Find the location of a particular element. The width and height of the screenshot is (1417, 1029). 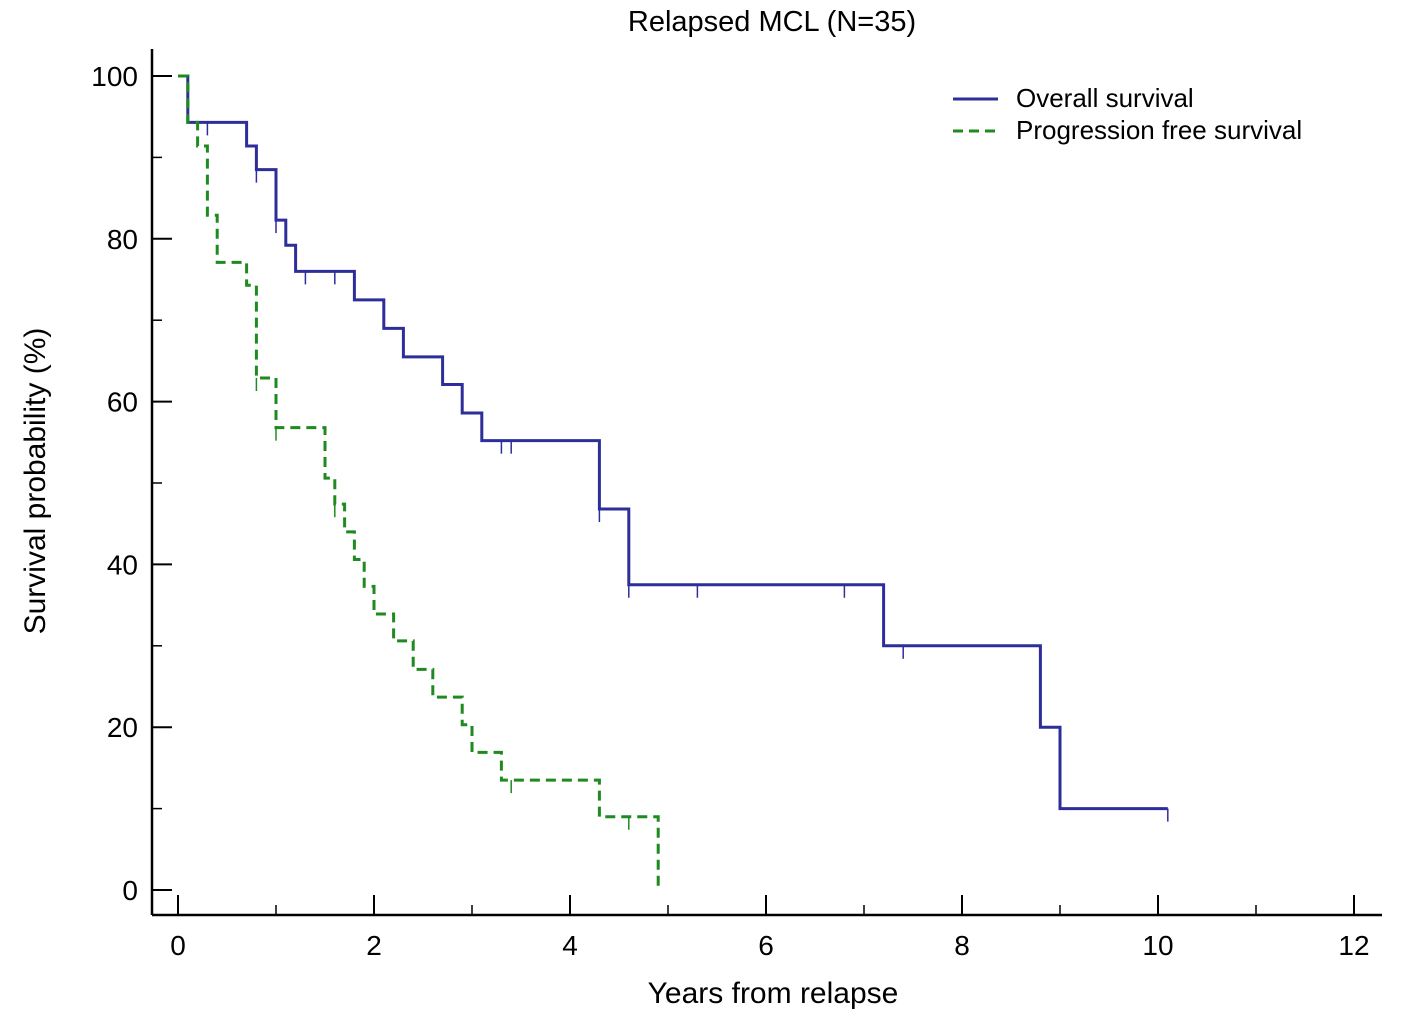

x-tick-label-4: 4 is located at coordinates (570, 945).